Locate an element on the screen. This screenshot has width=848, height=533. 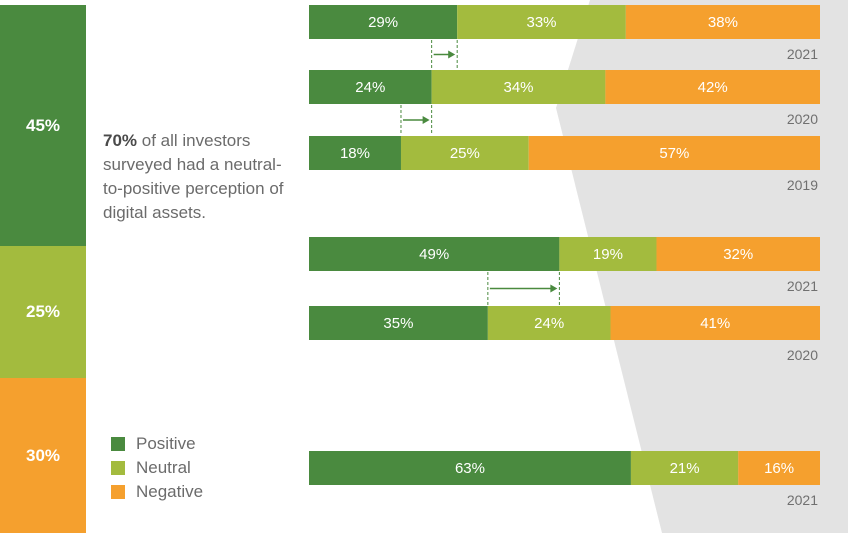
bar-value-label: 29% is located at coordinates (383, 22).